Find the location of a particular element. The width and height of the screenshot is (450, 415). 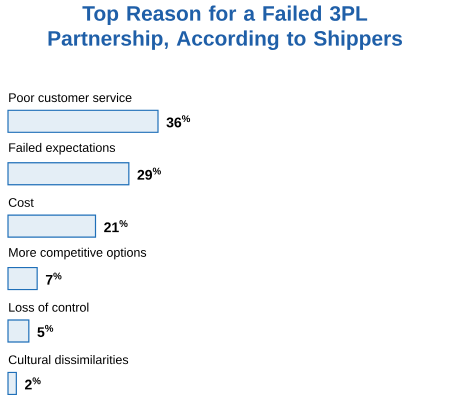

data-label: 5$^{%}$ is located at coordinates (45, 331).